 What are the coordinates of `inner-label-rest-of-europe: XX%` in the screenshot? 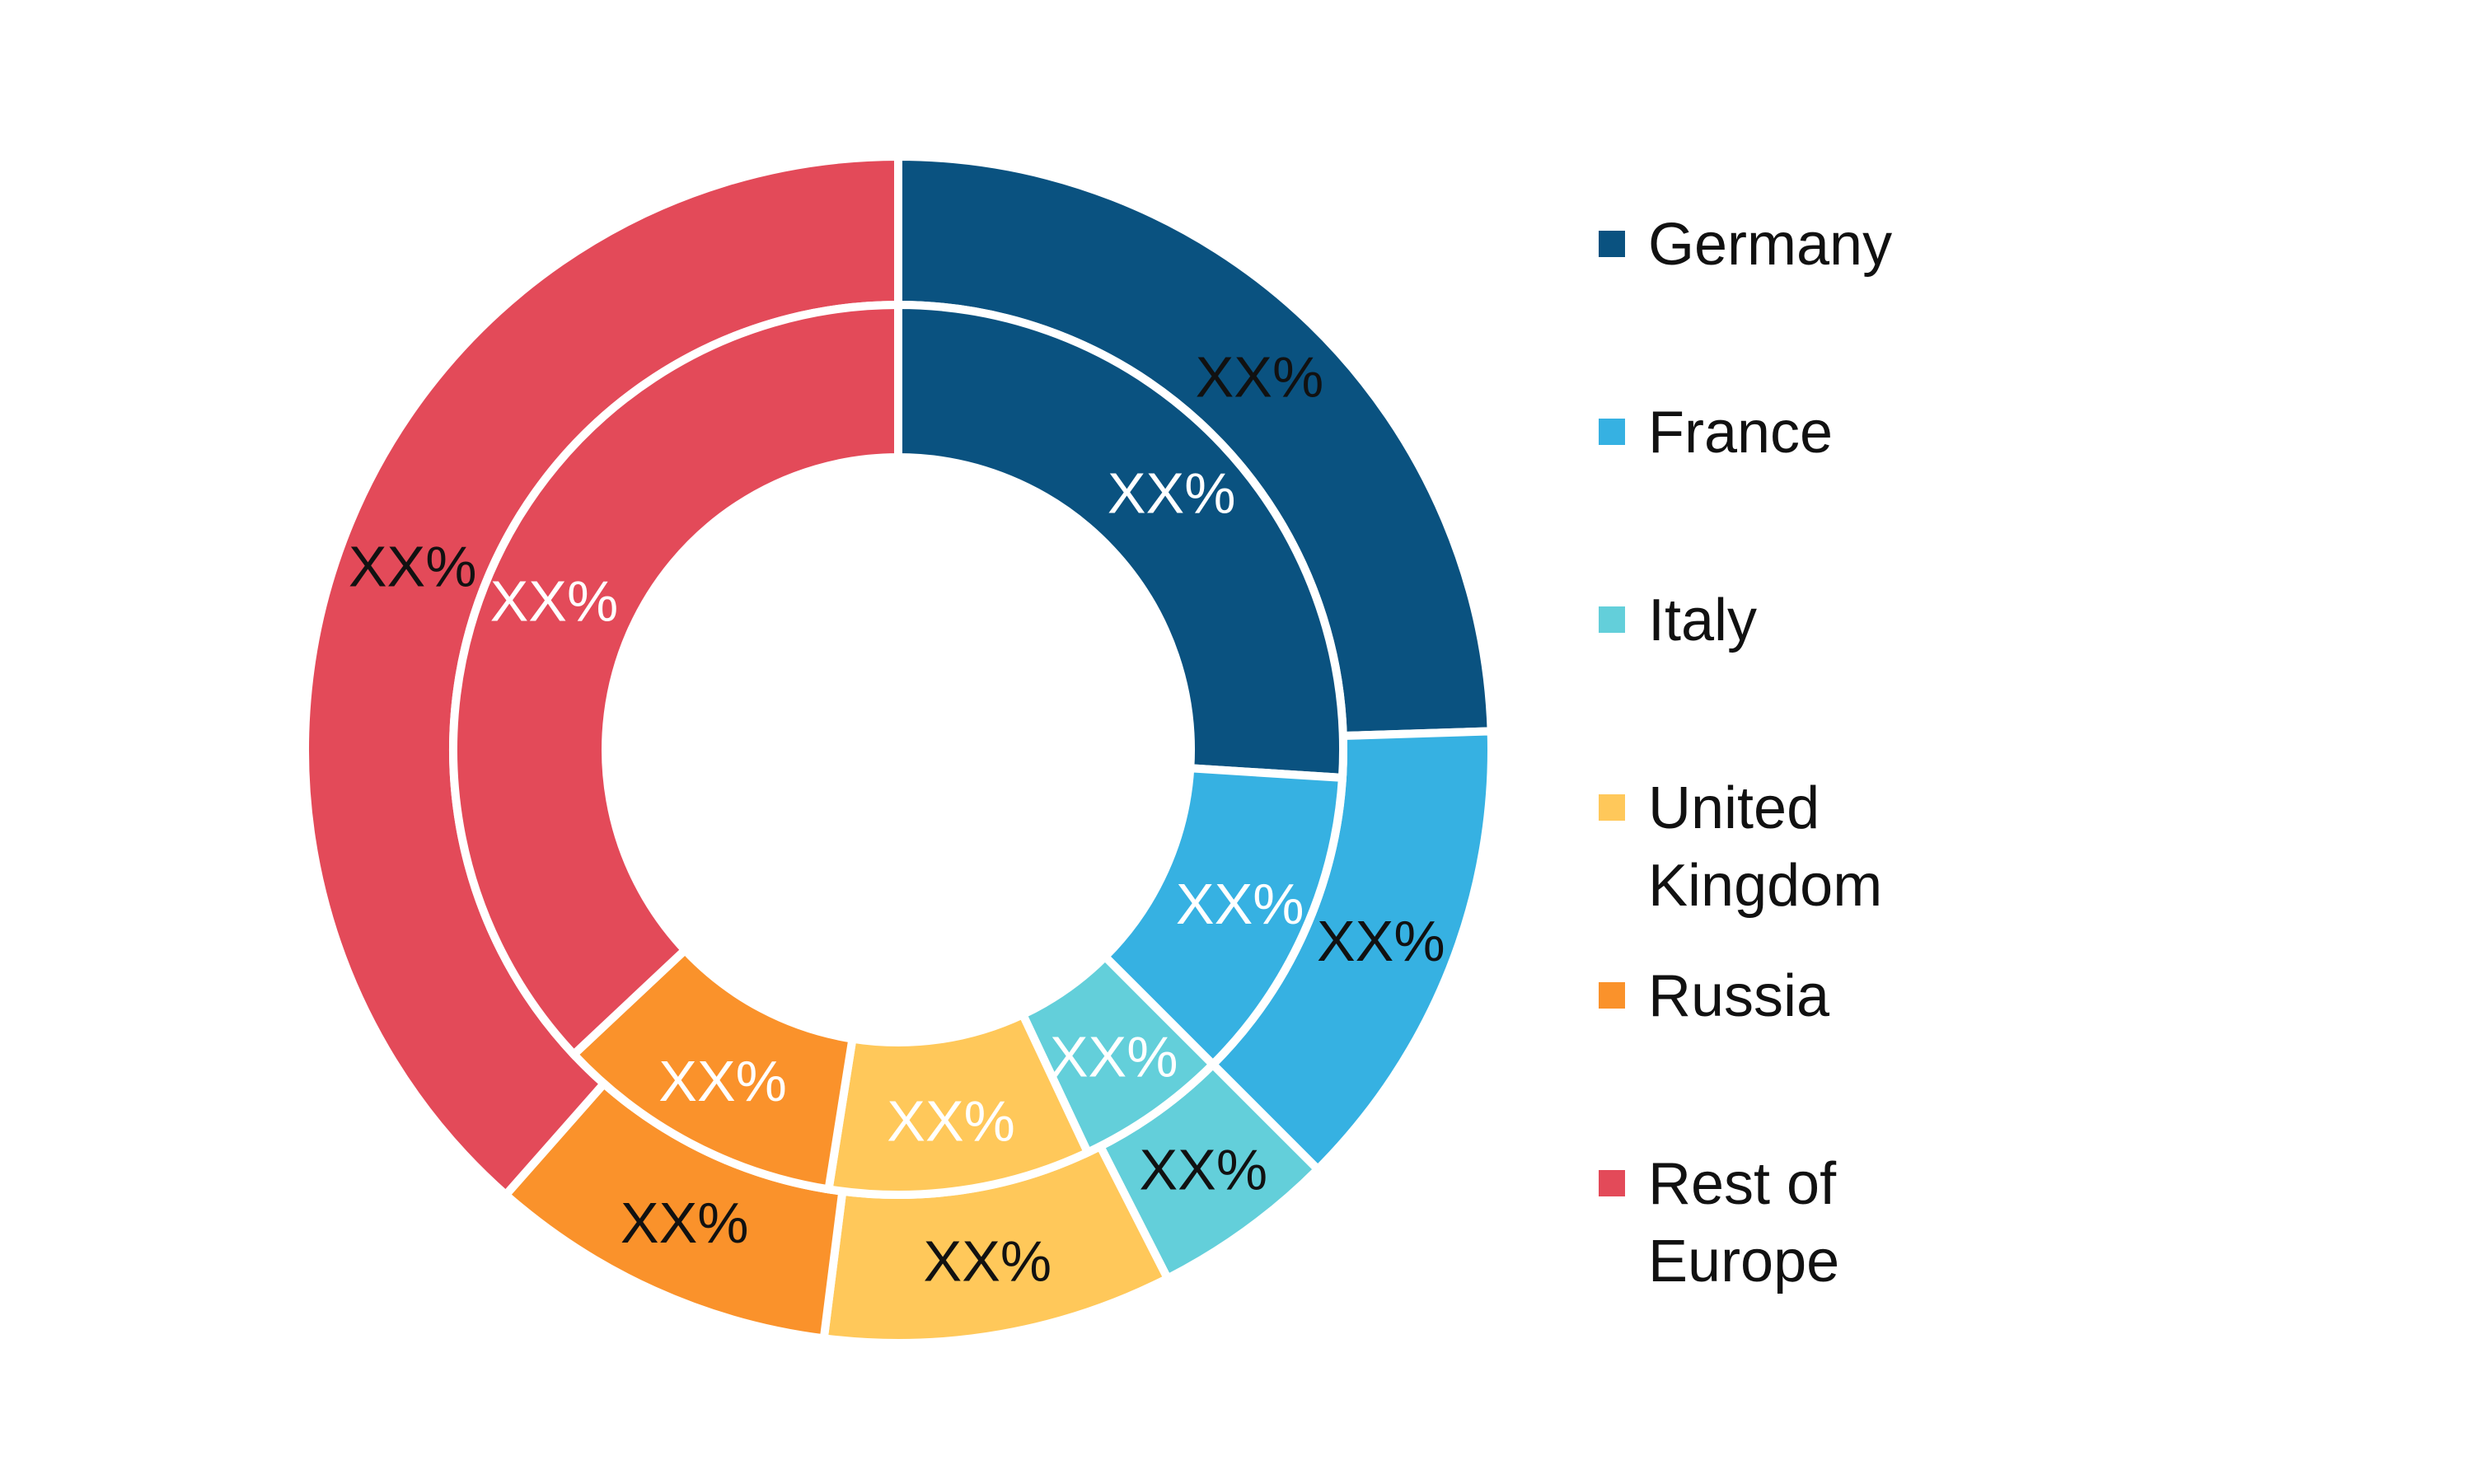 It's located at (554, 601).